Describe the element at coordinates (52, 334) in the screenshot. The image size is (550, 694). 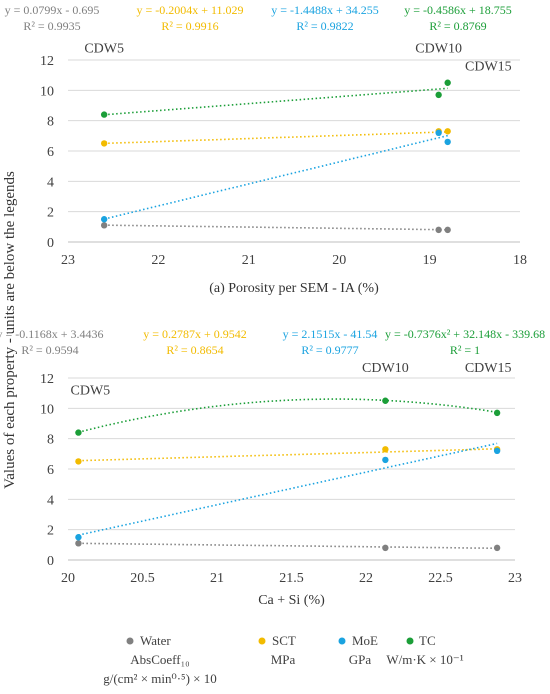
I see `trend-equation-water: y = -0.1168x + 3.4436` at that location.